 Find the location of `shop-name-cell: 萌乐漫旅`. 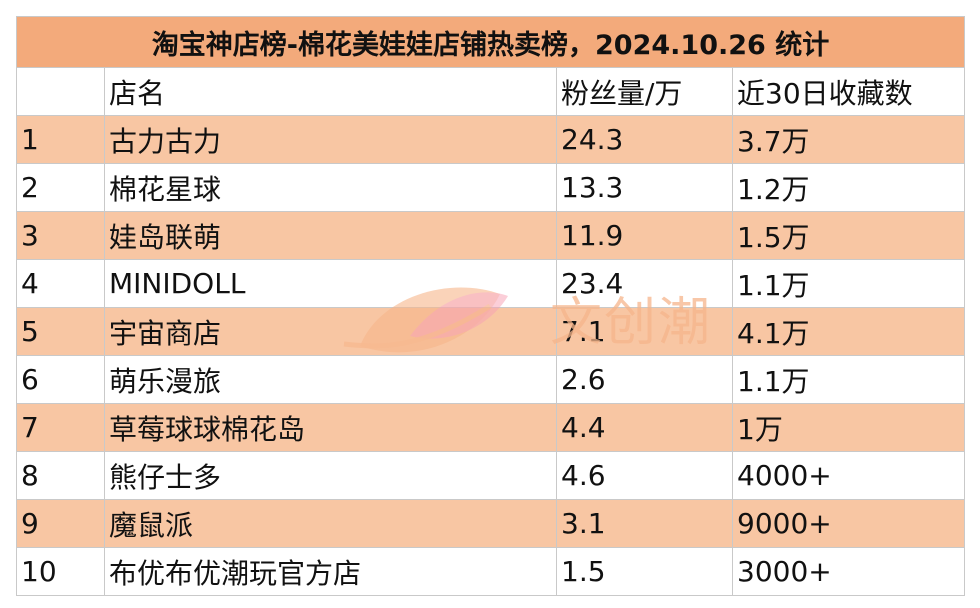

shop-name-cell: 萌乐漫旅 is located at coordinates (330, 379).